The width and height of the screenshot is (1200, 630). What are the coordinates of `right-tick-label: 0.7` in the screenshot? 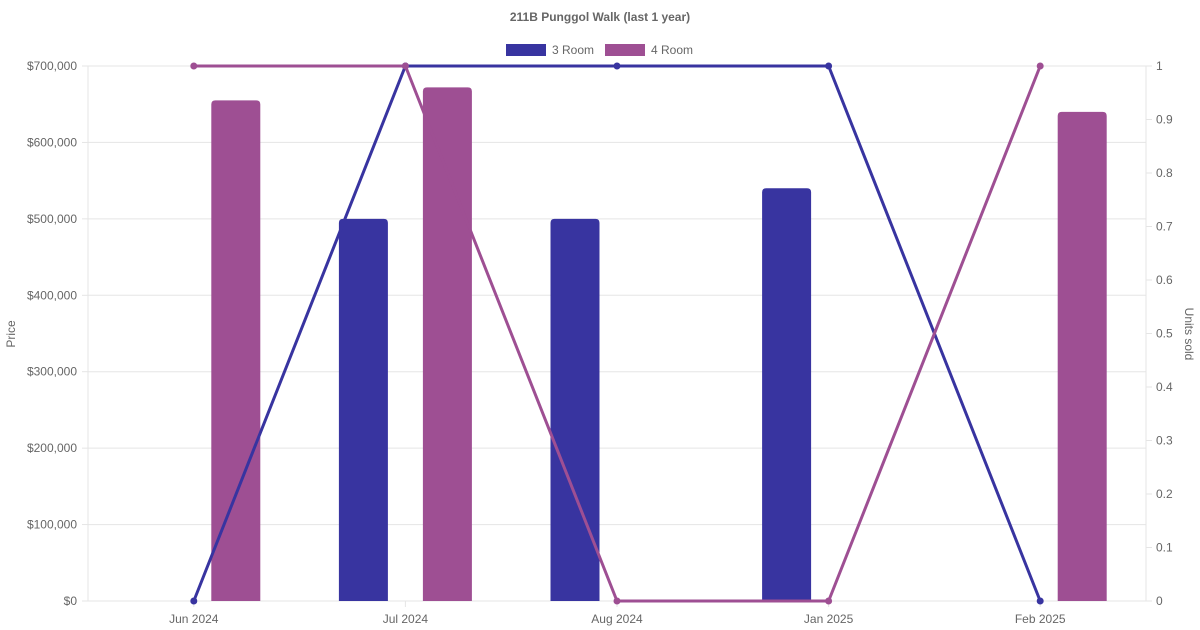 It's located at (1164, 227).